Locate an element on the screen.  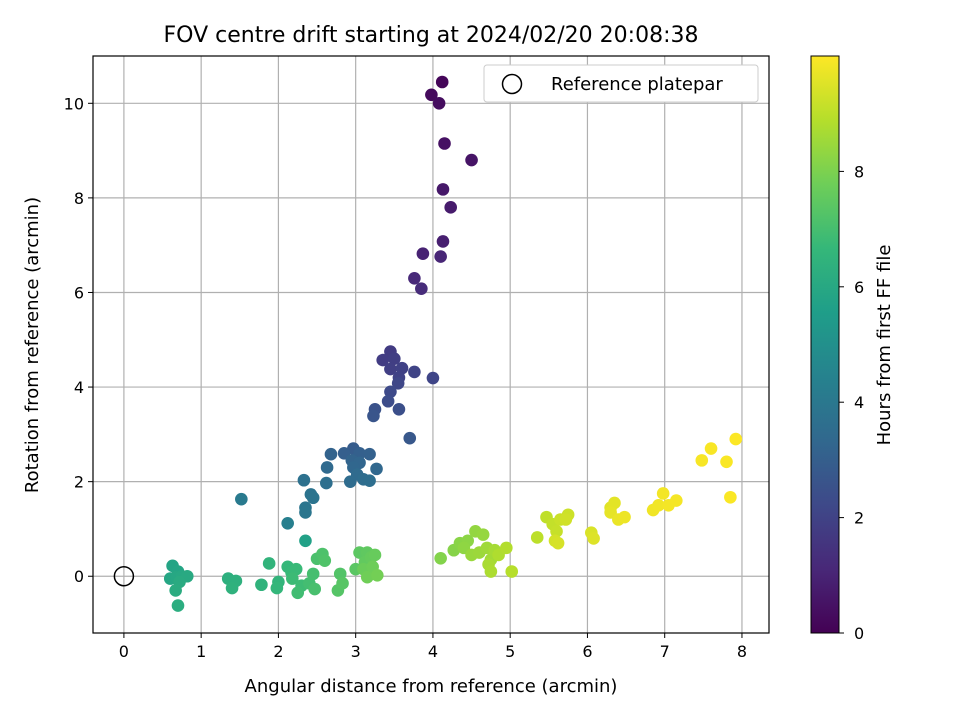
colorbar: 0 2 4 6 8 Hours from first FF file is located at coordinates (852, 349).